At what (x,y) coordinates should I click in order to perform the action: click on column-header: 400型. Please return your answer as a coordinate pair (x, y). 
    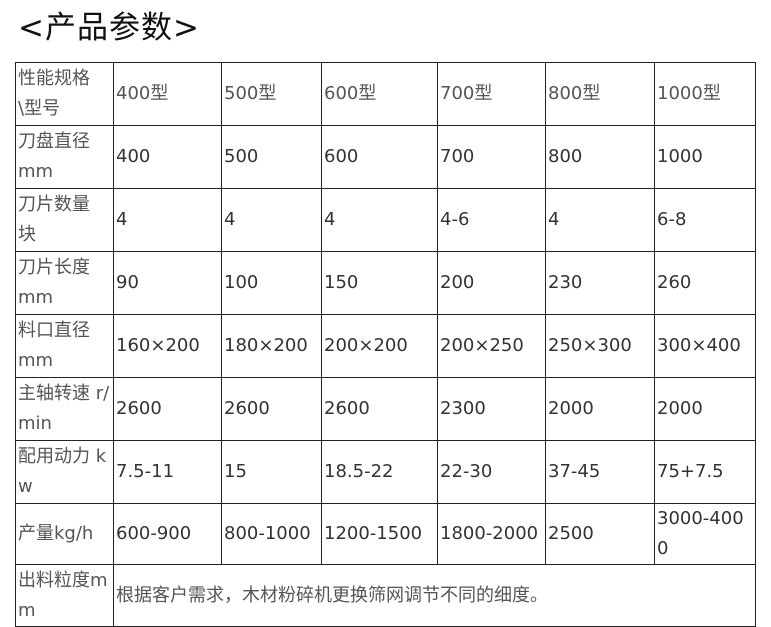
    Looking at the image, I should click on (167, 94).